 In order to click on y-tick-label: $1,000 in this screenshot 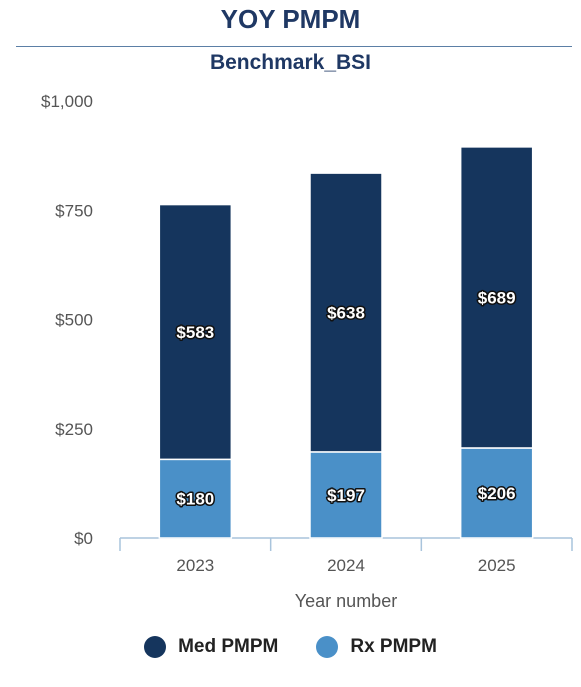, I will do `click(67, 101)`.